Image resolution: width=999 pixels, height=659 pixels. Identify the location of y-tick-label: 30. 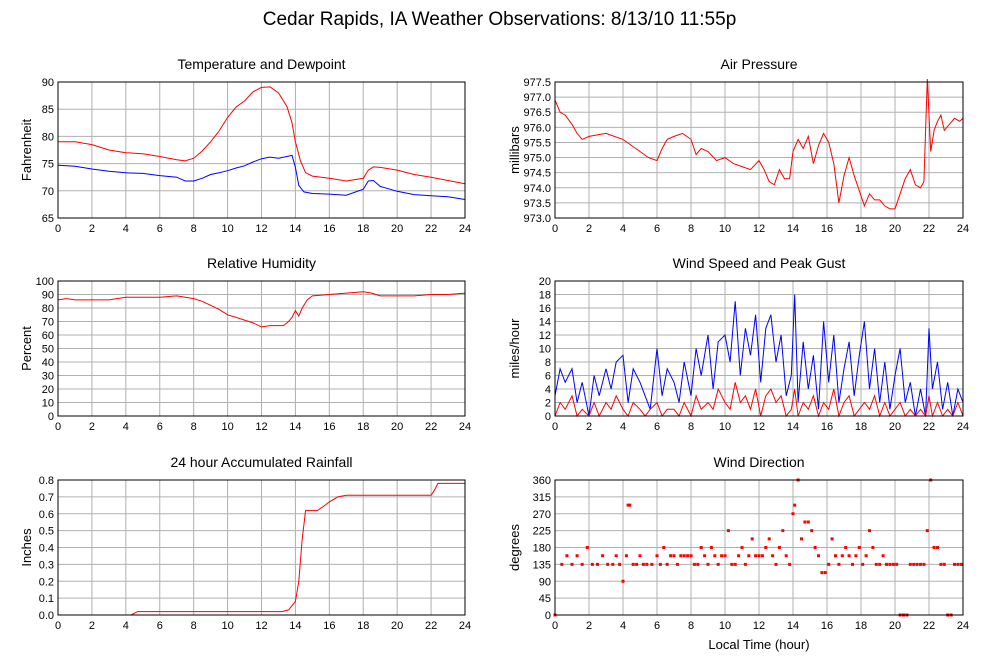
(48, 377).